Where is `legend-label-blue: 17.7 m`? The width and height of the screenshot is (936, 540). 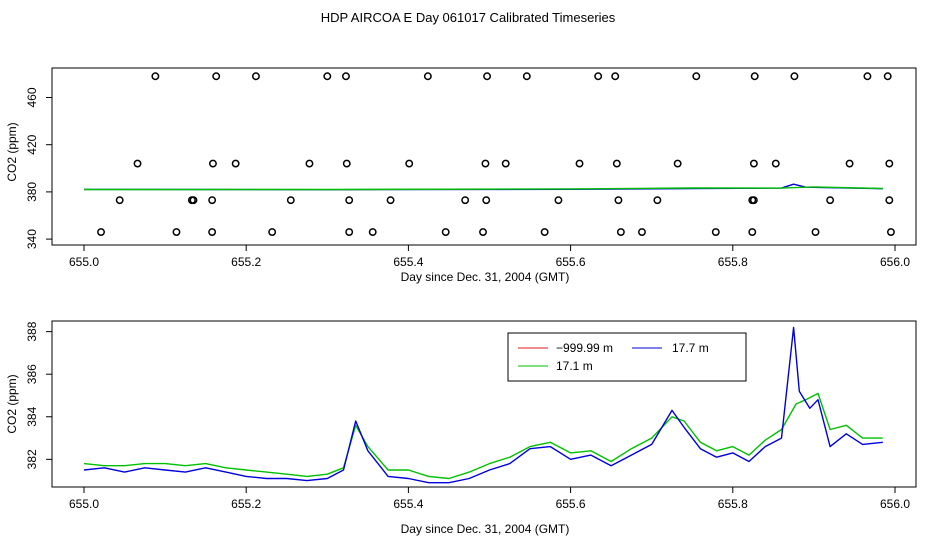 legend-label-blue: 17.7 m is located at coordinates (690, 348).